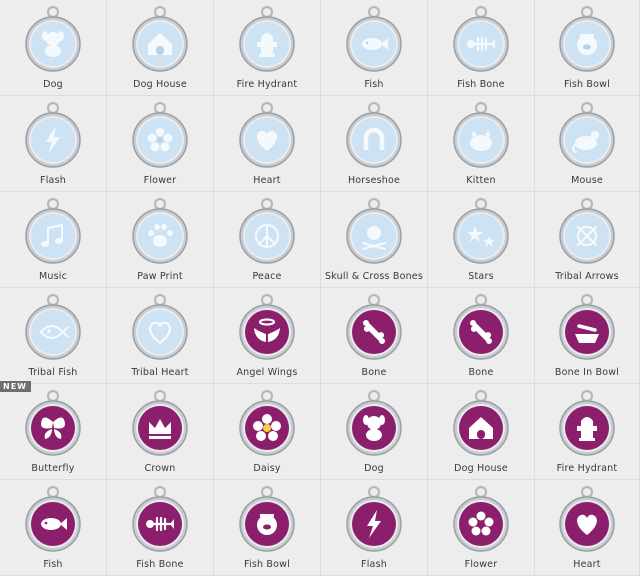 Image resolution: width=640 pixels, height=576 pixels. Describe the element at coordinates (267, 41) in the screenshot. I see `pet-tag-fire-hydrant` at that location.